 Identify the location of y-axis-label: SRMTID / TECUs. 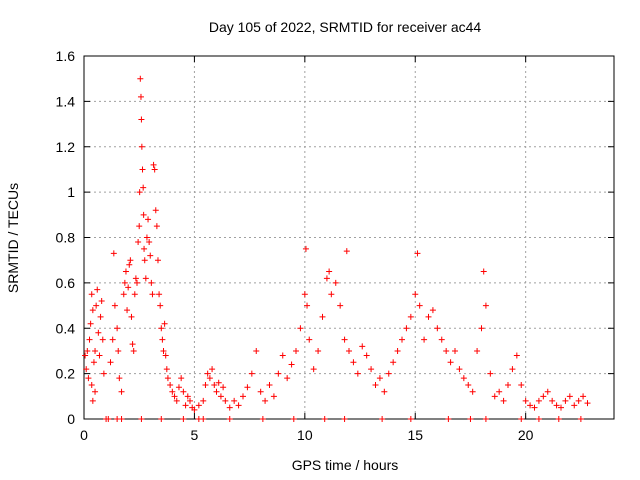
(13, 238).